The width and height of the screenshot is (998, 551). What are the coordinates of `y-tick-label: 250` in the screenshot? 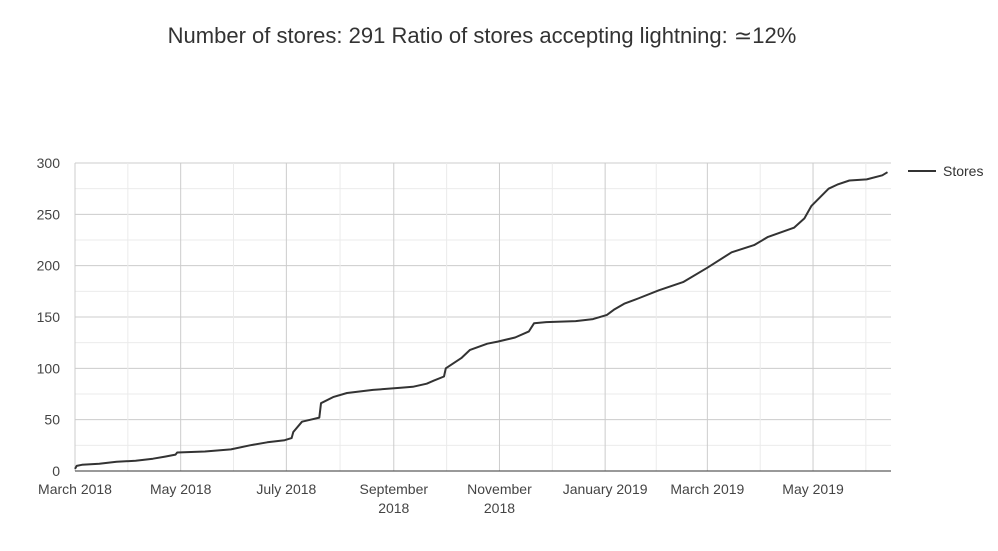 It's located at (49, 214).